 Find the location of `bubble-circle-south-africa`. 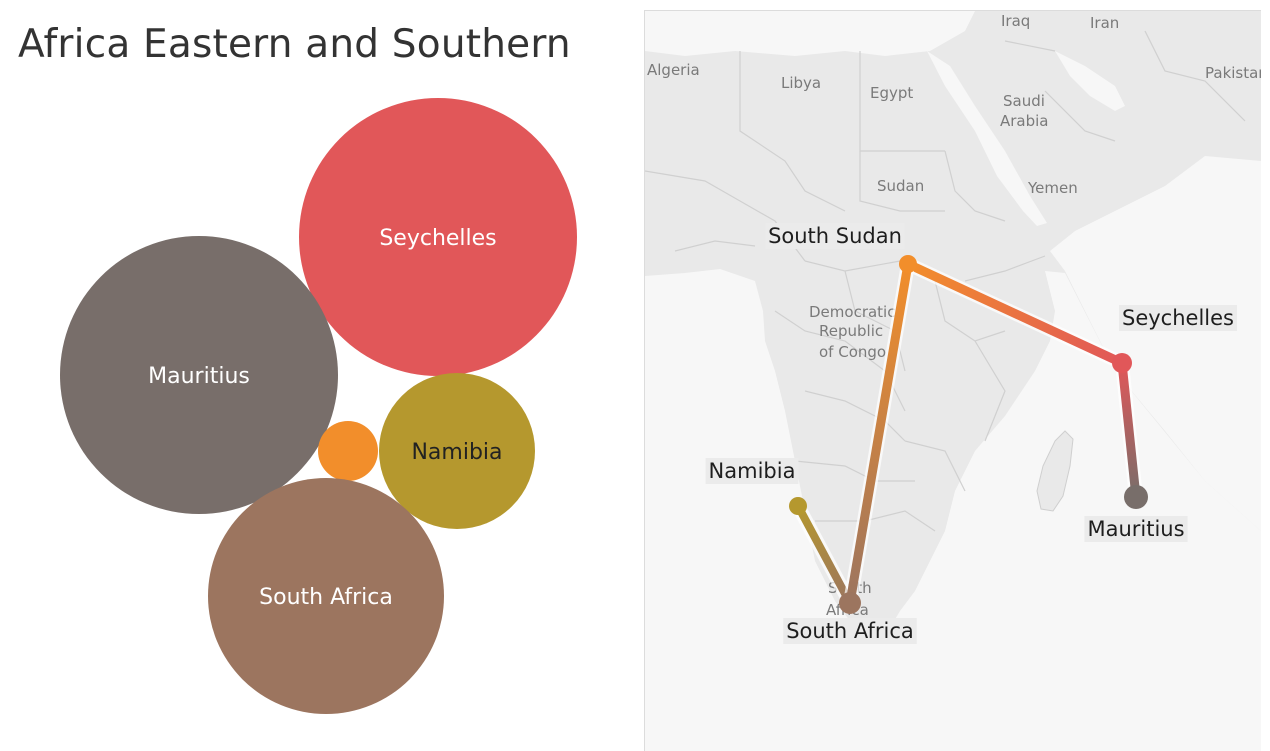

bubble-circle-south-africa is located at coordinates (326, 596).